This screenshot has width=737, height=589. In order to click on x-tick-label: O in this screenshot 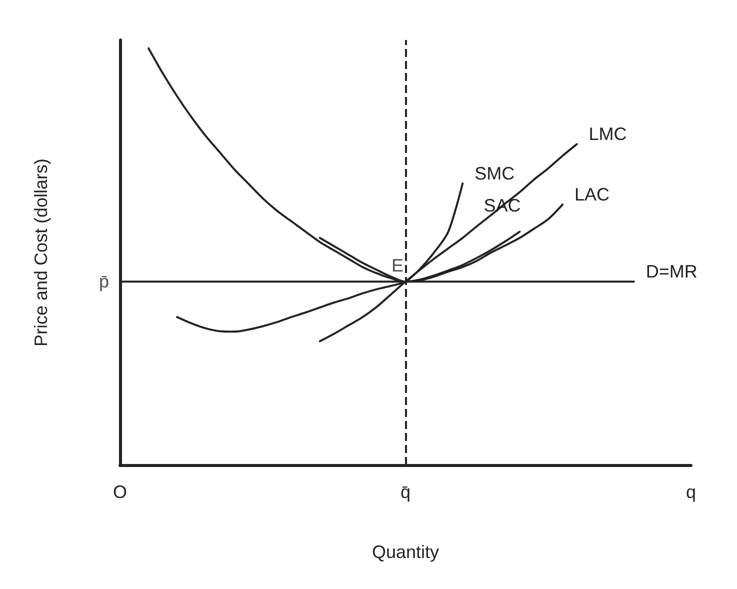, I will do `click(120, 492)`.